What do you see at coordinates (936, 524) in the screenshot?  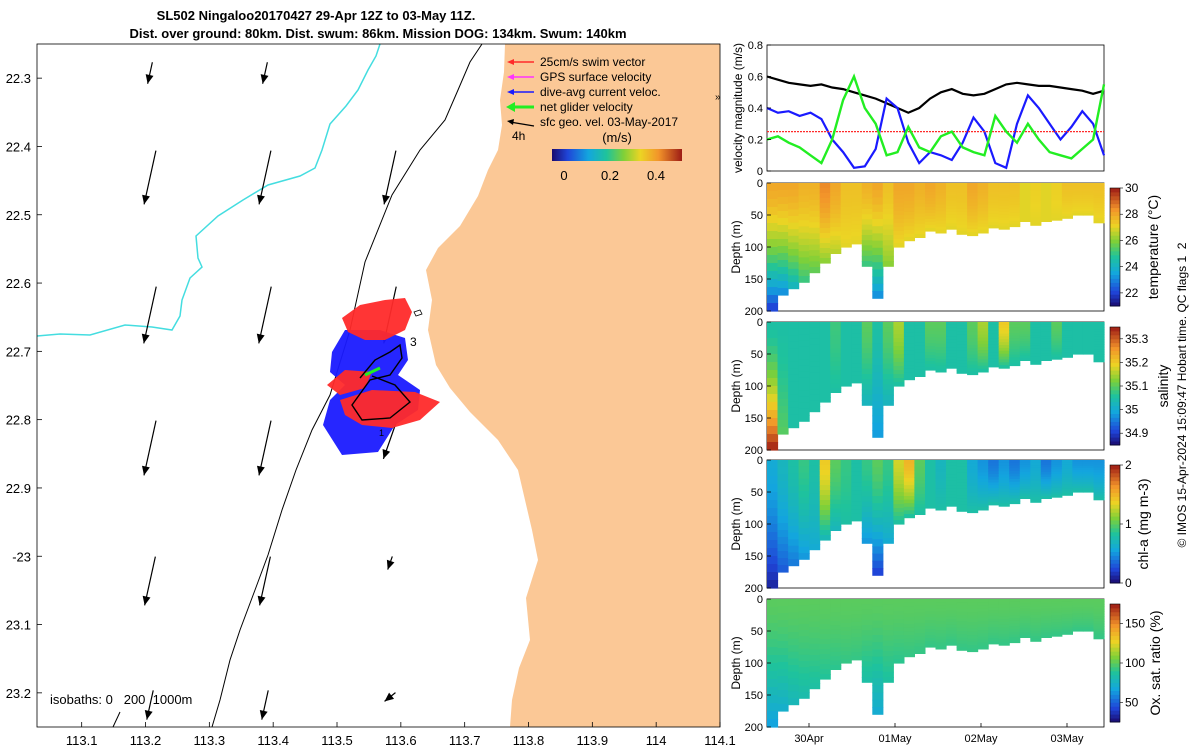 I see `chl-section` at bounding box center [936, 524].